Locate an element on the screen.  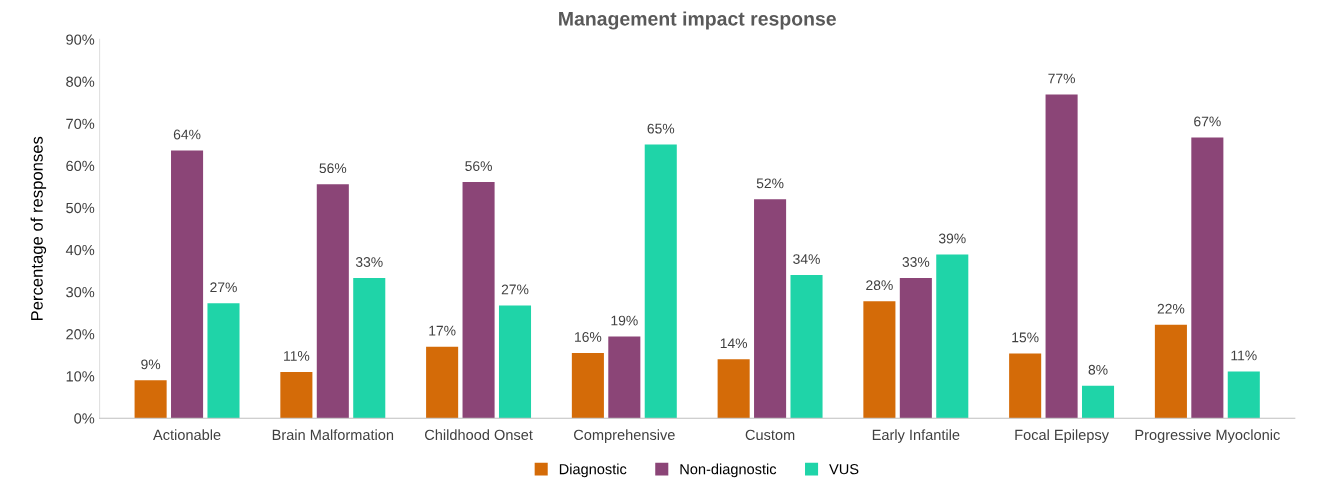
y-tick-label: 70% is located at coordinates (80, 123).